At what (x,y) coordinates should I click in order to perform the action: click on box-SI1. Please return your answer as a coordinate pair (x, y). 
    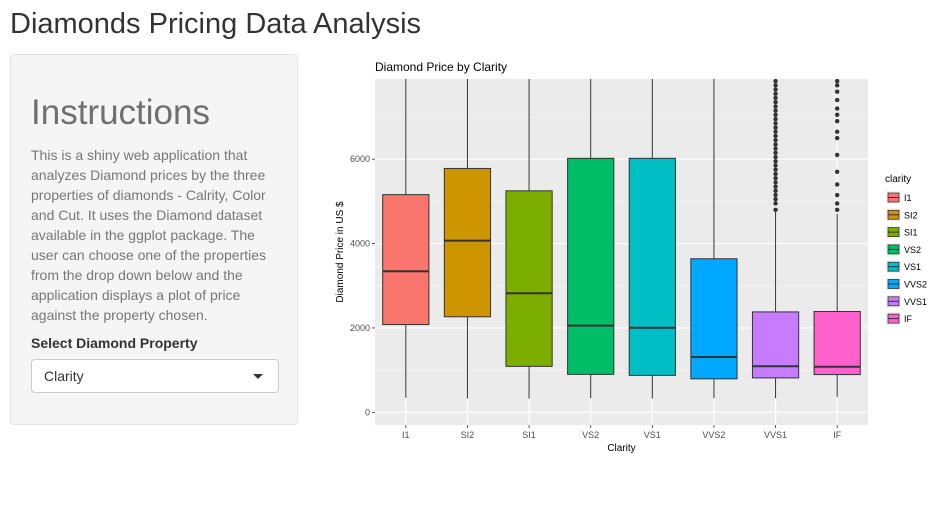
    Looking at the image, I should click on (529, 278).